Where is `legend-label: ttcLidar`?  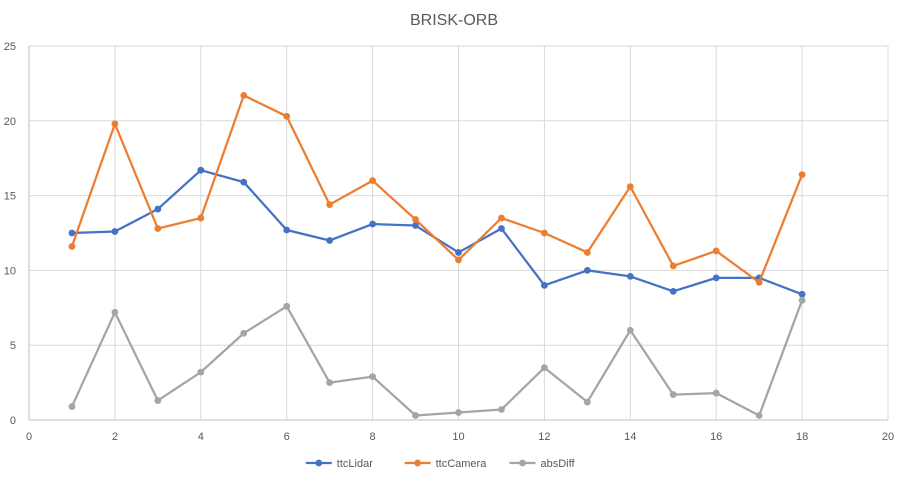 legend-label: ttcLidar is located at coordinates (355, 464).